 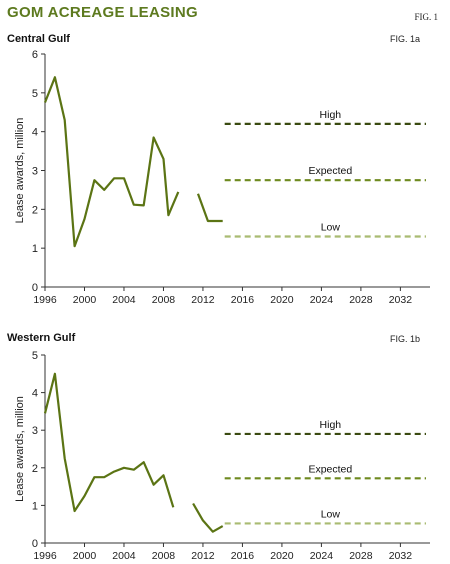 What do you see at coordinates (35, 55) in the screenshot?
I see `y-tick-label: 6` at bounding box center [35, 55].